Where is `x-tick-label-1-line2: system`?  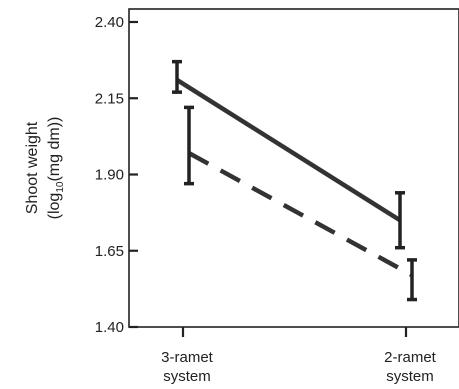 x-tick-label-1-line2: system is located at coordinates (410, 376).